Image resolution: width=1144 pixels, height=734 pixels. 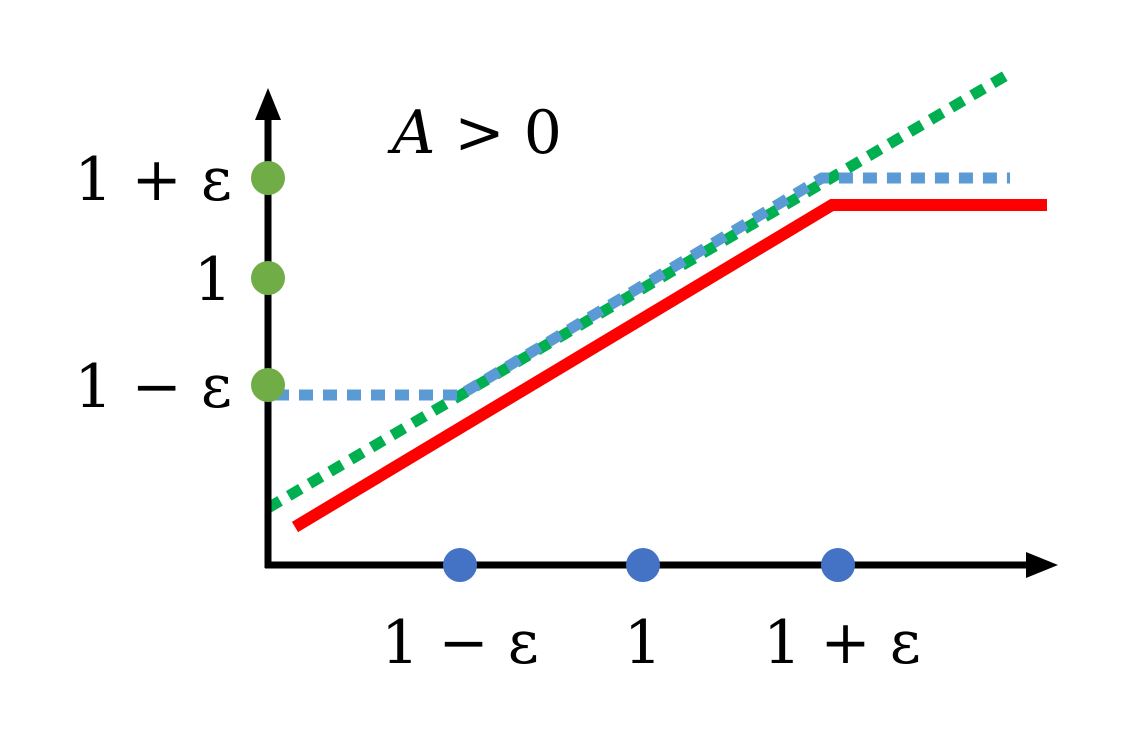 What do you see at coordinates (838, 565) in the screenshot?
I see `x-dot-upper` at bounding box center [838, 565].